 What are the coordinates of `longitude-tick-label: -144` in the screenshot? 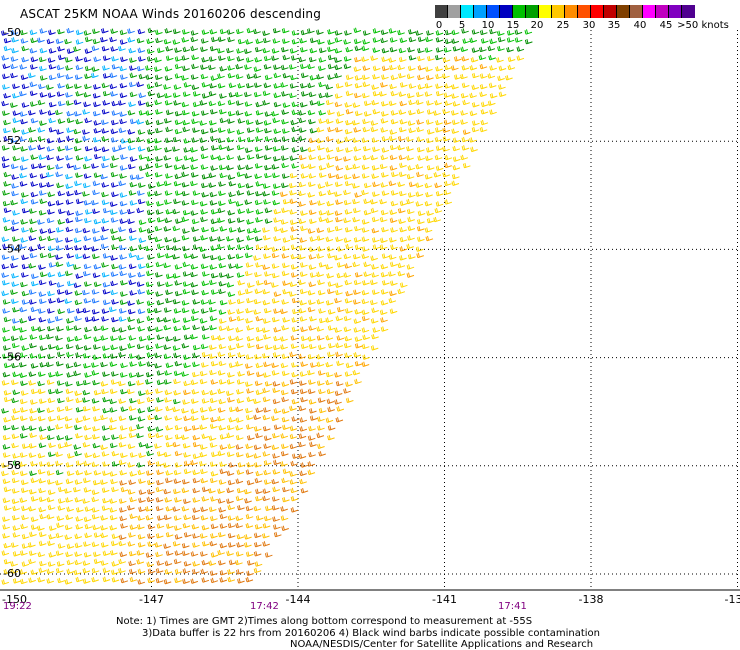 It's located at (298, 599).